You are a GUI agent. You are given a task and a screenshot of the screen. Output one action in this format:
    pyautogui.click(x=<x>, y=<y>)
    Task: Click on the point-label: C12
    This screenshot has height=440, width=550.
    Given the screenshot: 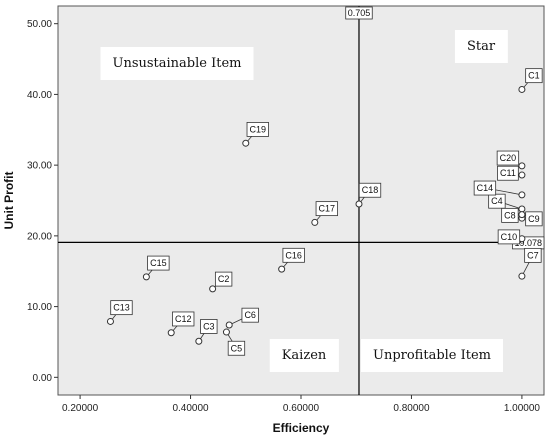 What is the action you would take?
    pyautogui.click(x=183, y=319)
    